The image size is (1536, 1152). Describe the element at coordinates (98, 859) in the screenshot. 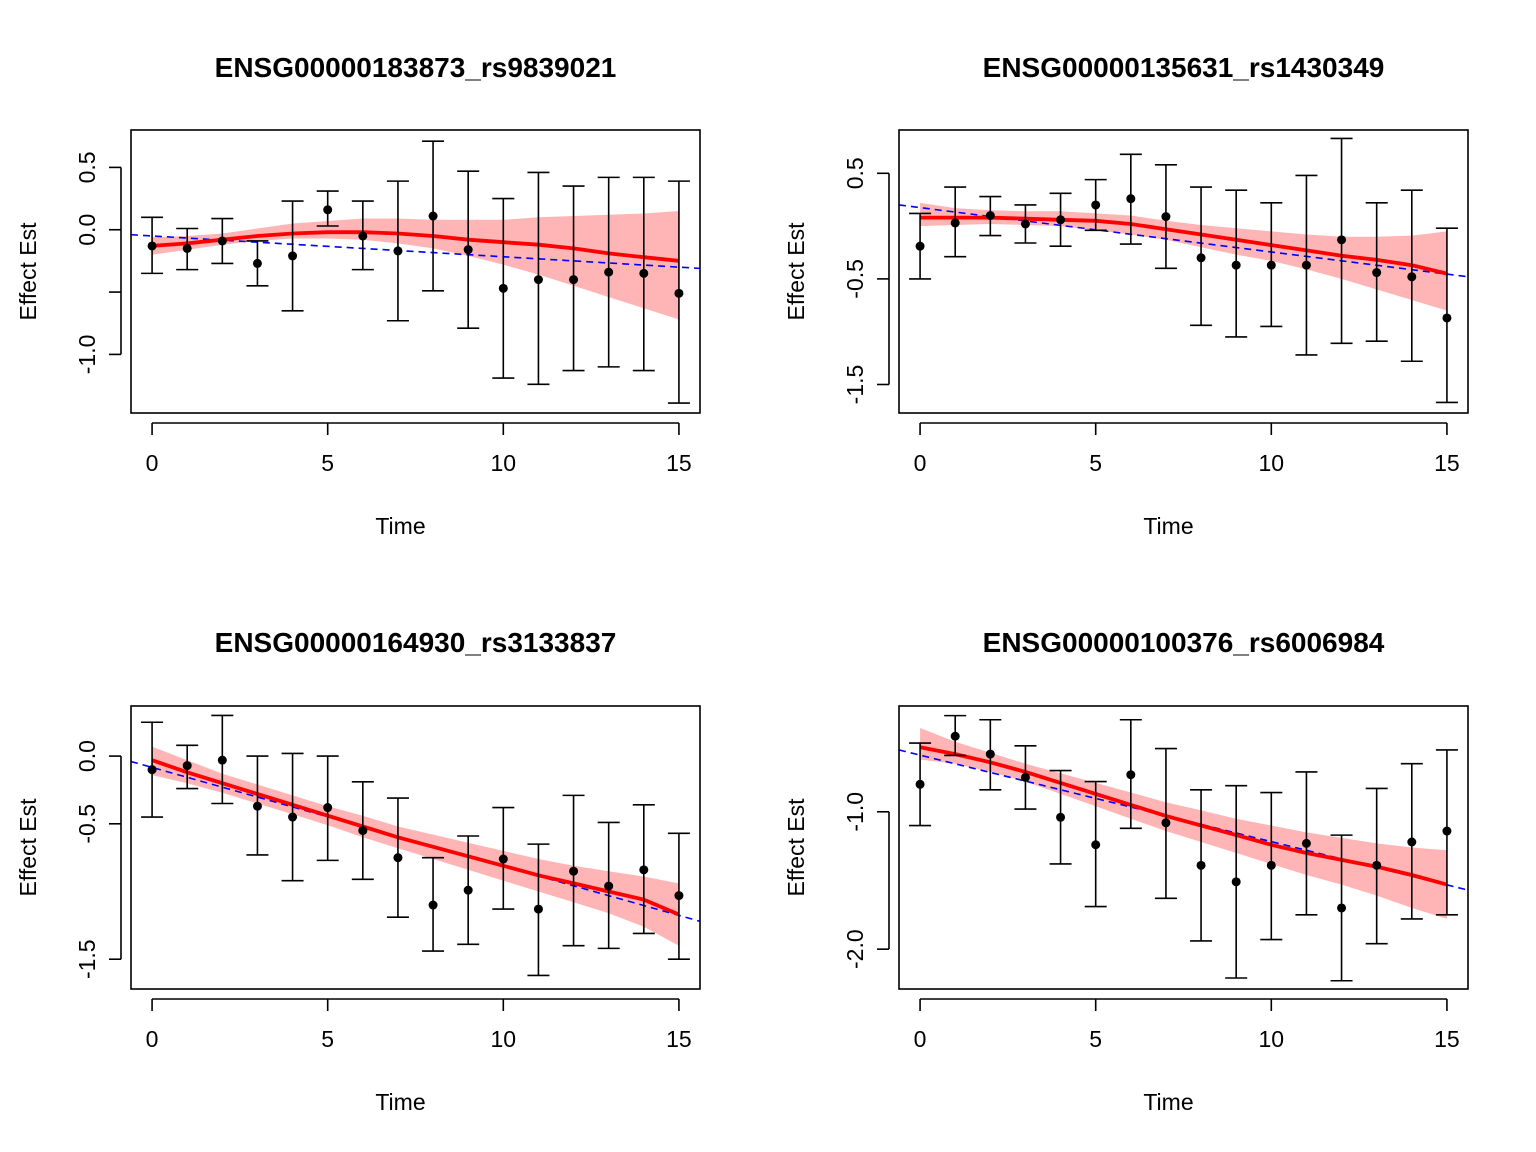

I see `y-axis: -1.5 -0.5 0.0` at that location.